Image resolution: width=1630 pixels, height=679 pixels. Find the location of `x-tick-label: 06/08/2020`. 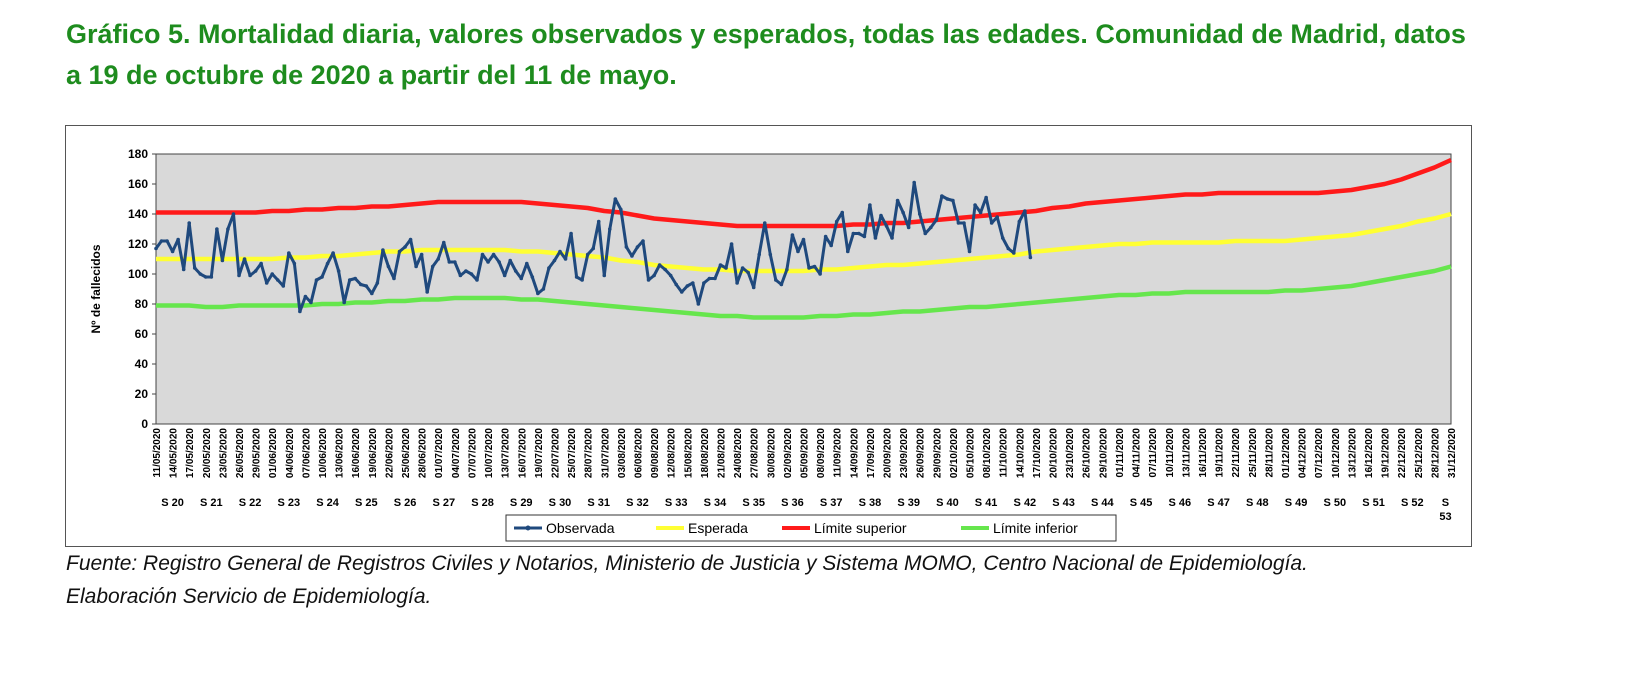

x-tick-label: 06/08/2020 is located at coordinates (638, 453).